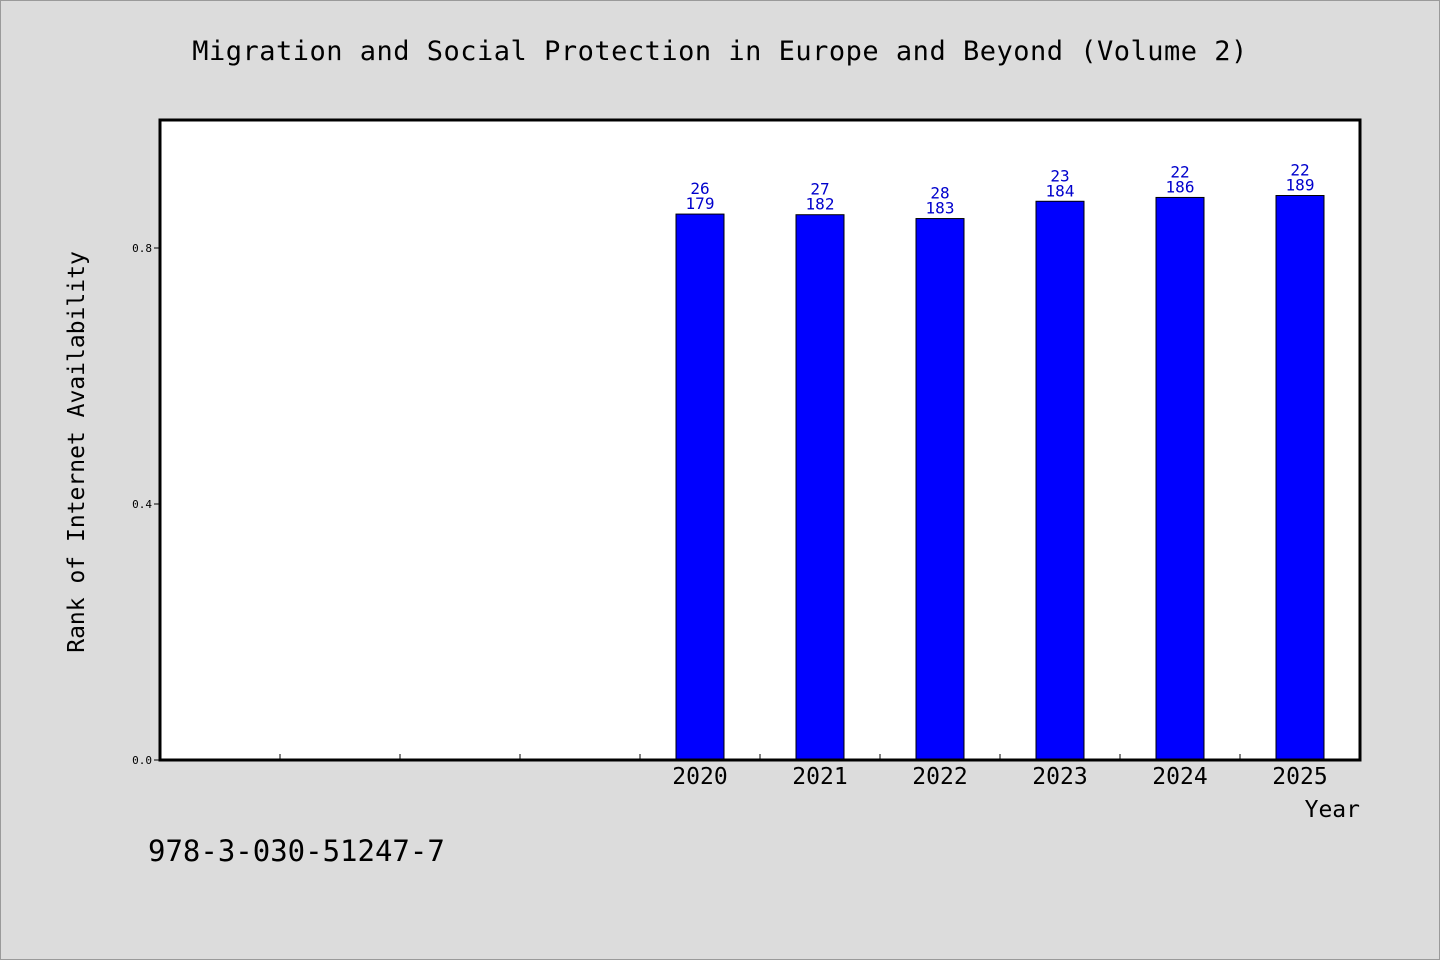 The width and height of the screenshot is (1440, 960). What do you see at coordinates (820, 204) in the screenshot?
I see `bar-label-bottom: 182` at bounding box center [820, 204].